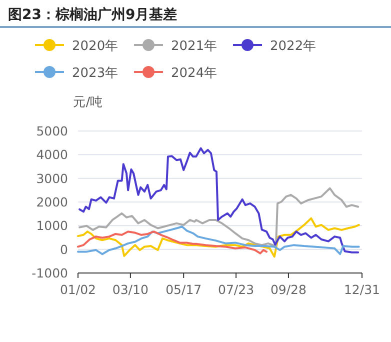 This screenshot has width=391, height=342. What do you see at coordinates (194, 46) in the screenshot?
I see `legend-label: 2021年` at bounding box center [194, 46].